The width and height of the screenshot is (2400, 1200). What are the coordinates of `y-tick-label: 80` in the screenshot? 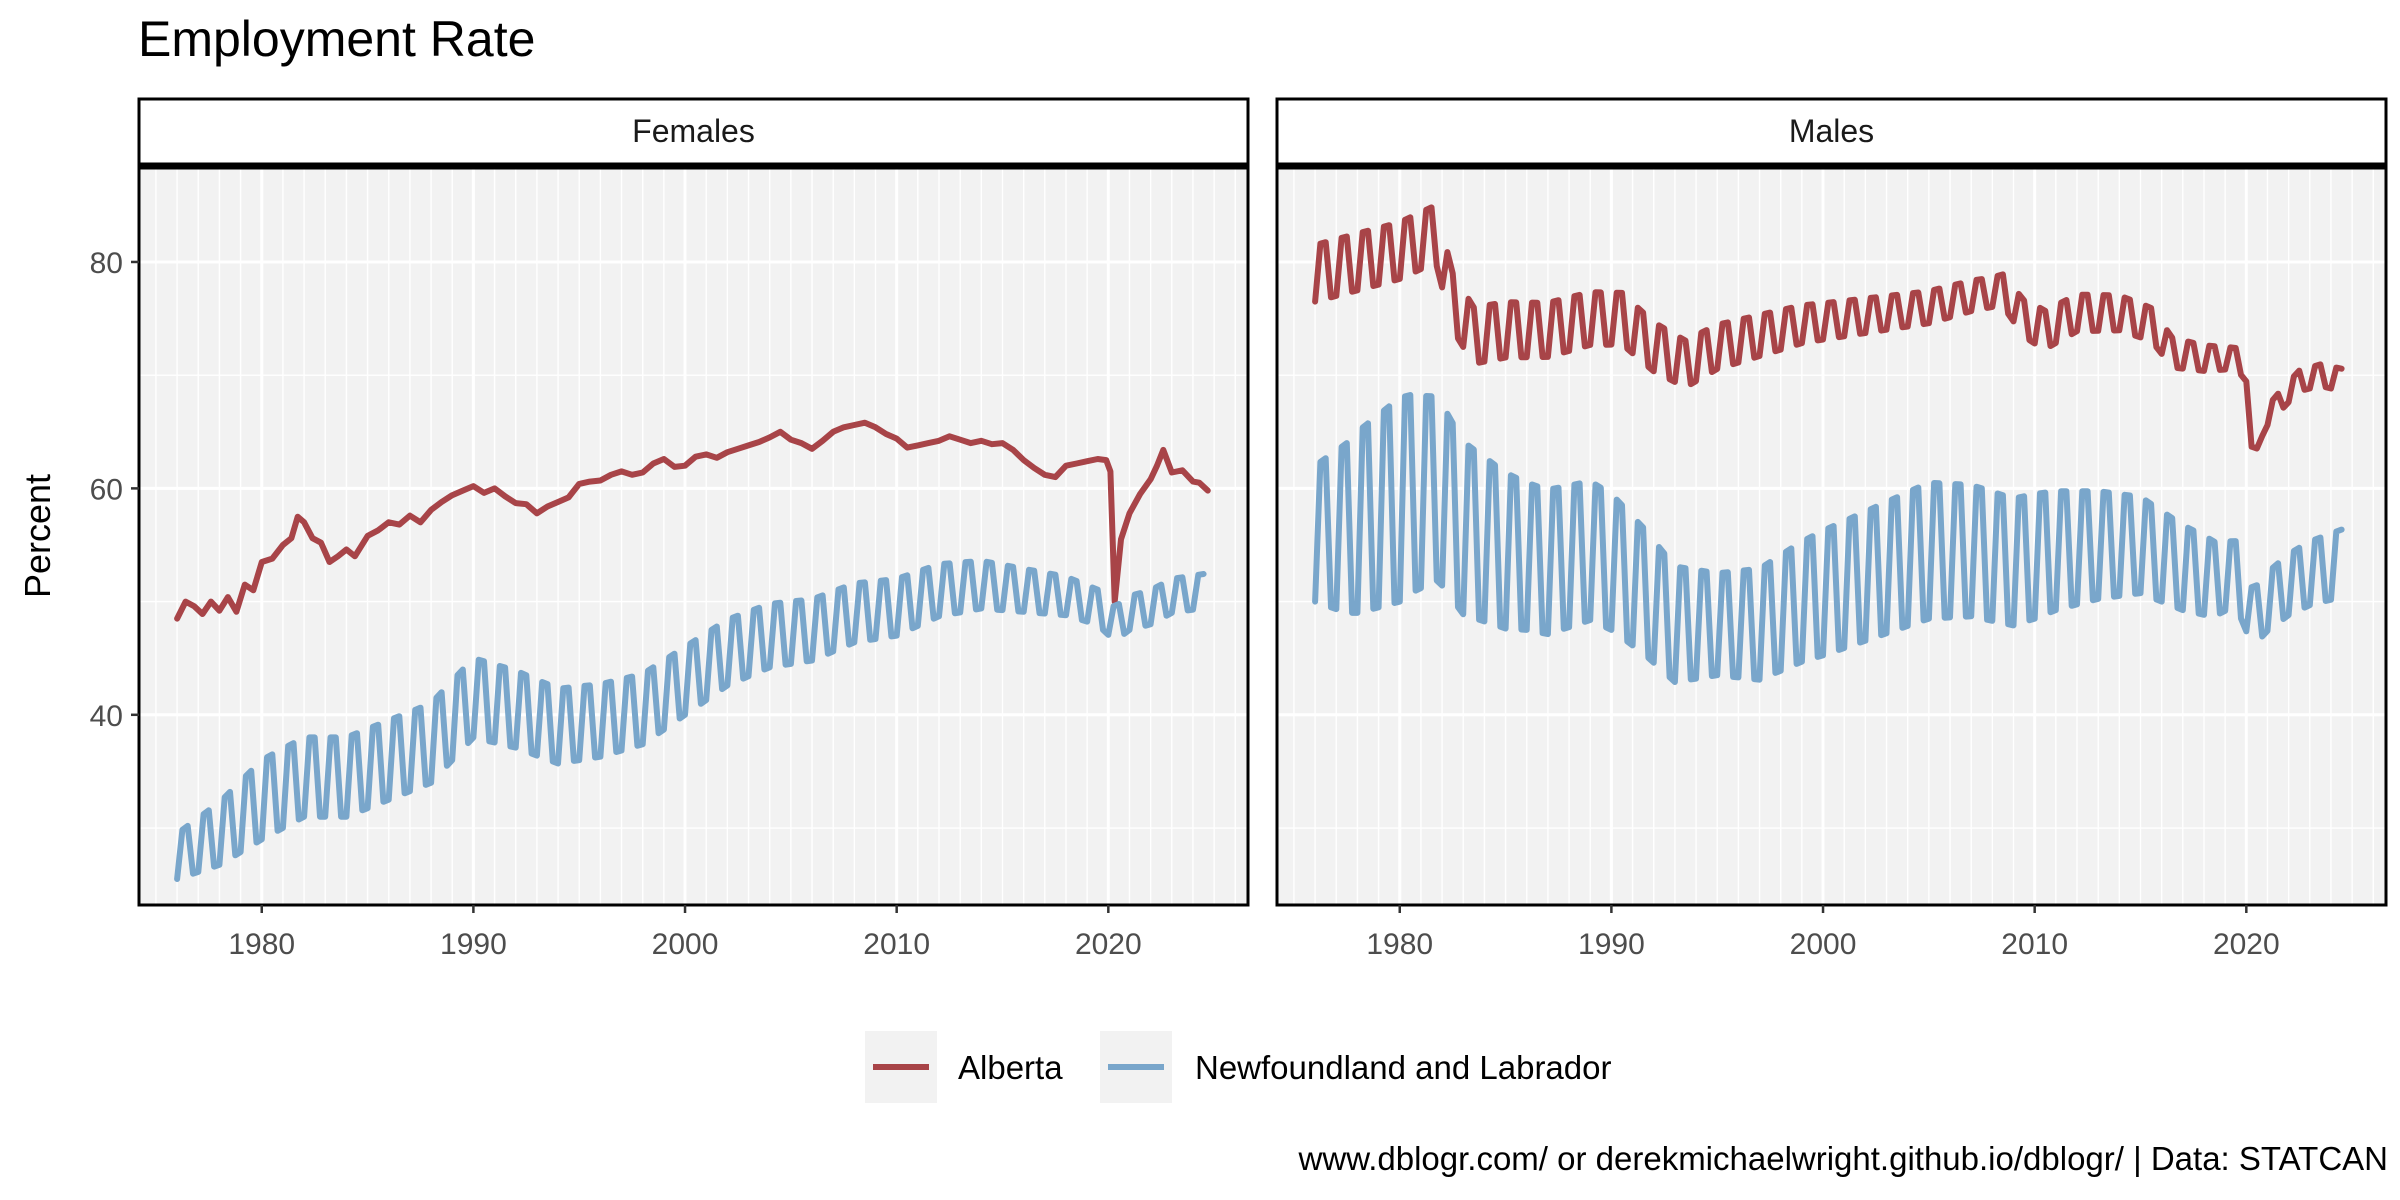 It's located at (106, 263).